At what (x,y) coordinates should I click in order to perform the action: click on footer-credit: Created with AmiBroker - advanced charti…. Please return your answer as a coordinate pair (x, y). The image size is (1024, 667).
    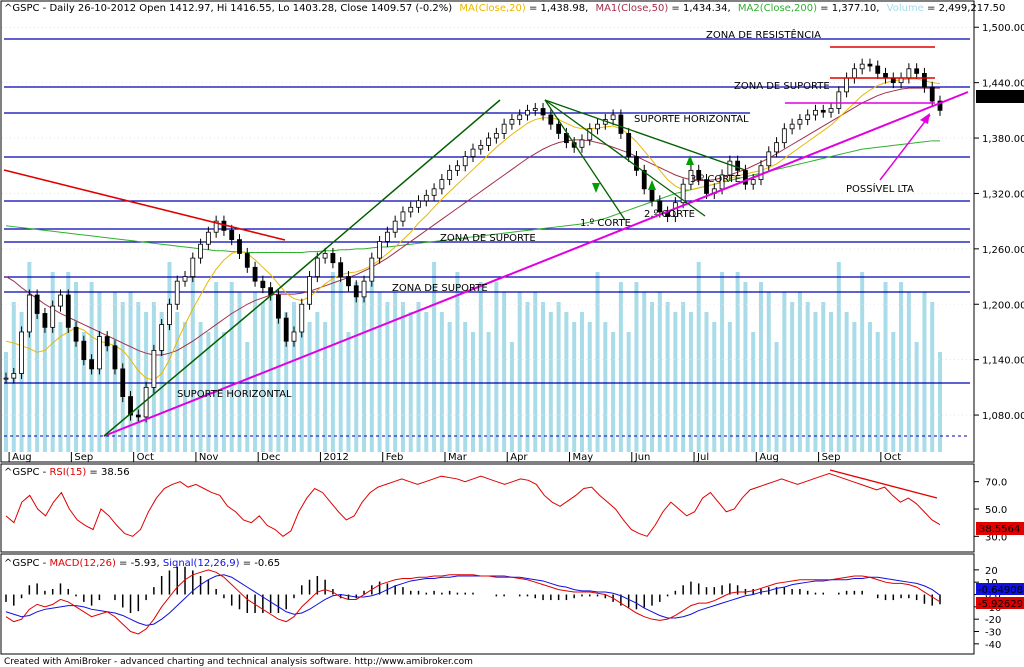
    Looking at the image, I should click on (238, 662).